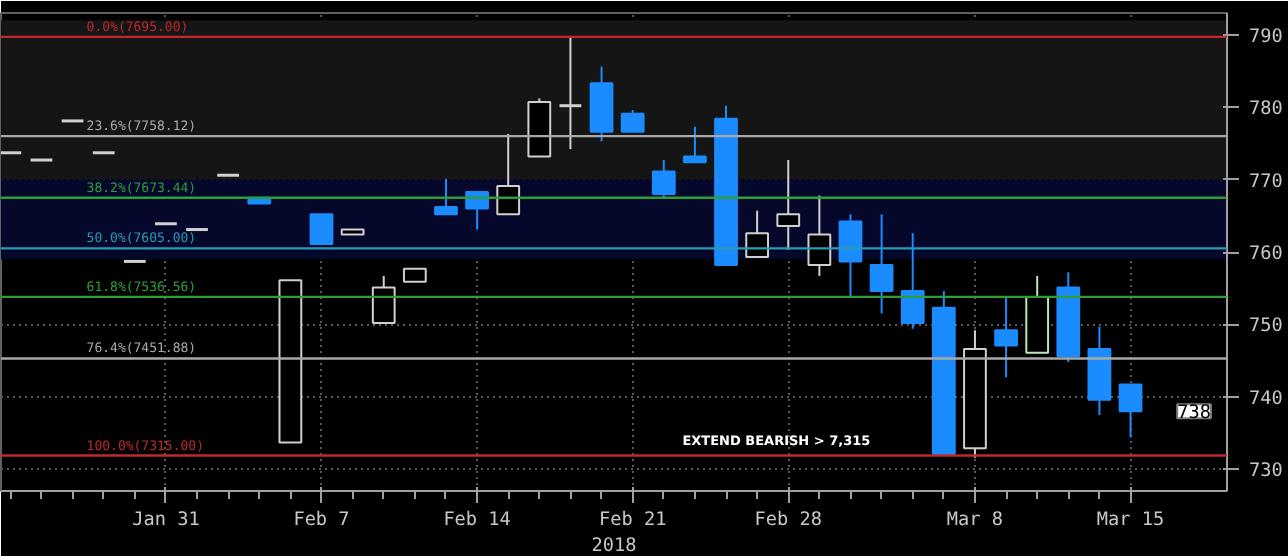 The image size is (1288, 556). Describe the element at coordinates (1266, 471) in the screenshot. I see `y-tick-label: 730` at that location.